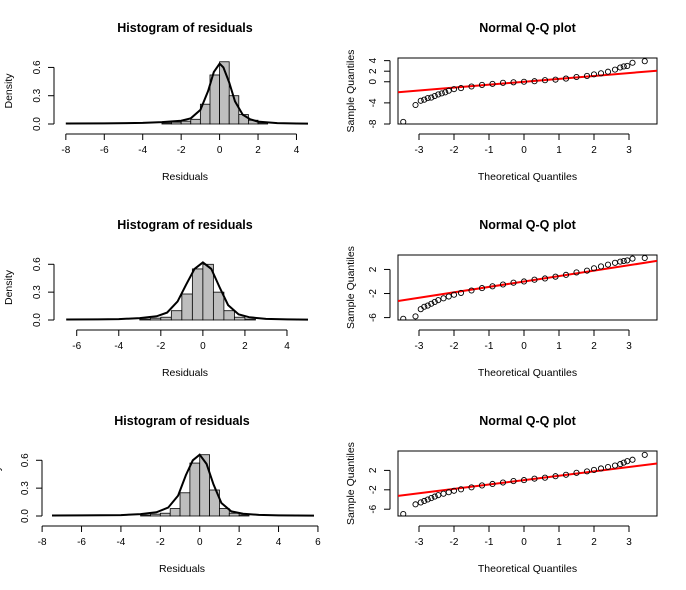 This screenshot has width=686, height=590. I want to click on y-axis-label: Density, so click(9, 91).